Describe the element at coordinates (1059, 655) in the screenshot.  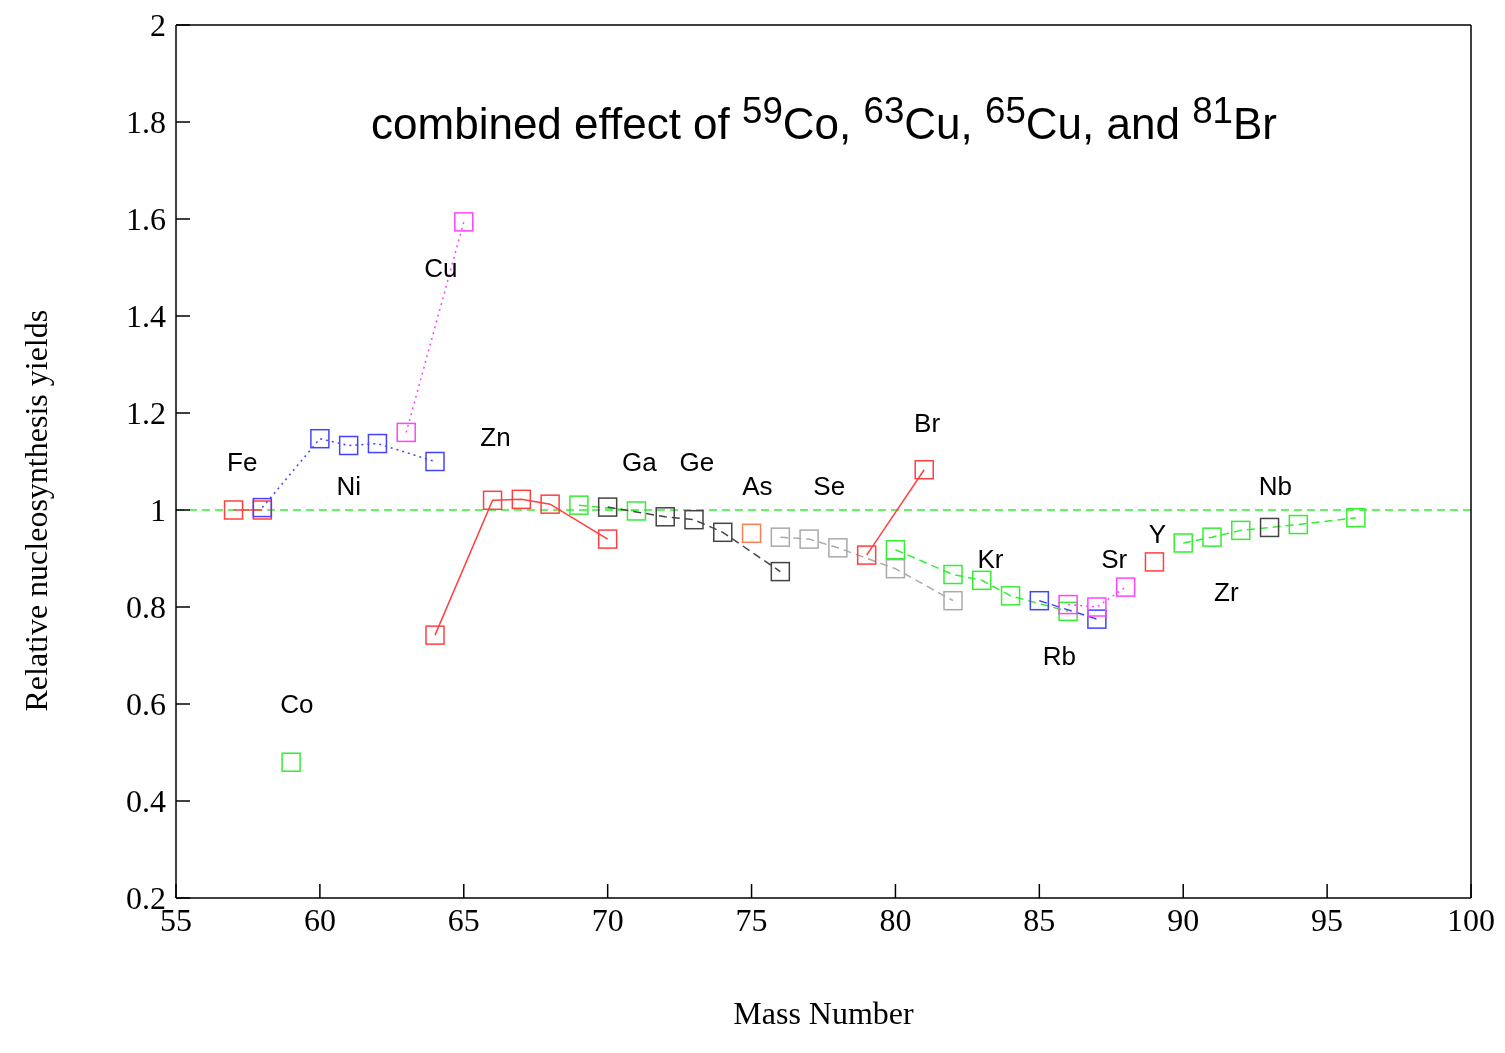
I see `annotation: Rb` at that location.